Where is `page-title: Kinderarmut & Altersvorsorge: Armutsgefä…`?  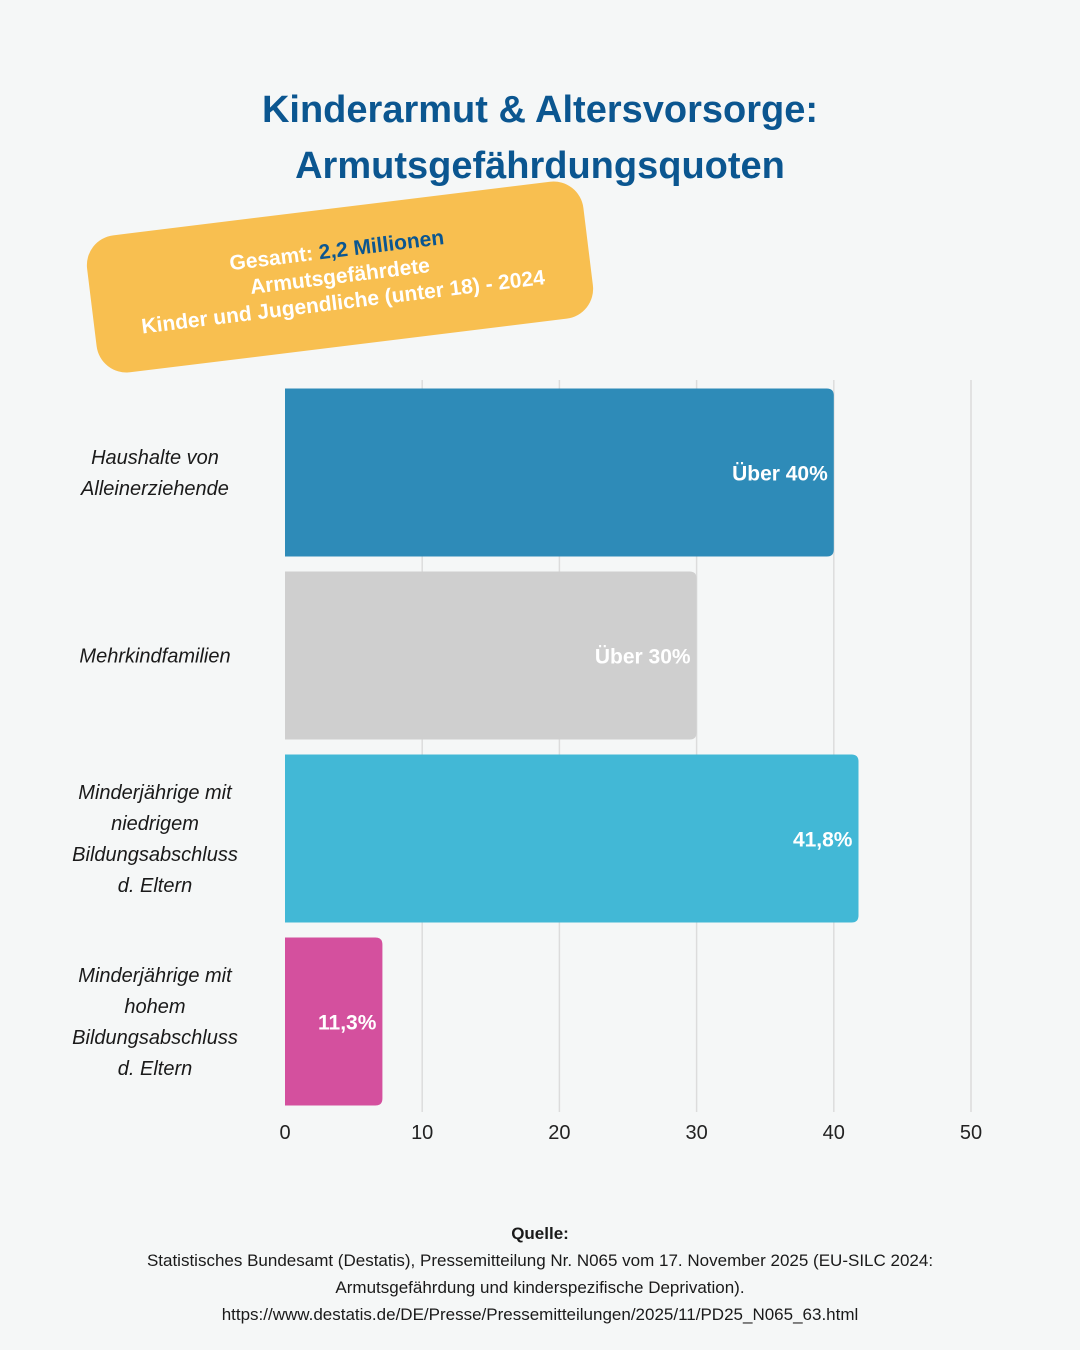 page-title: Kinderarmut & Altersvorsorge: Armutsgefä… is located at coordinates (540, 138).